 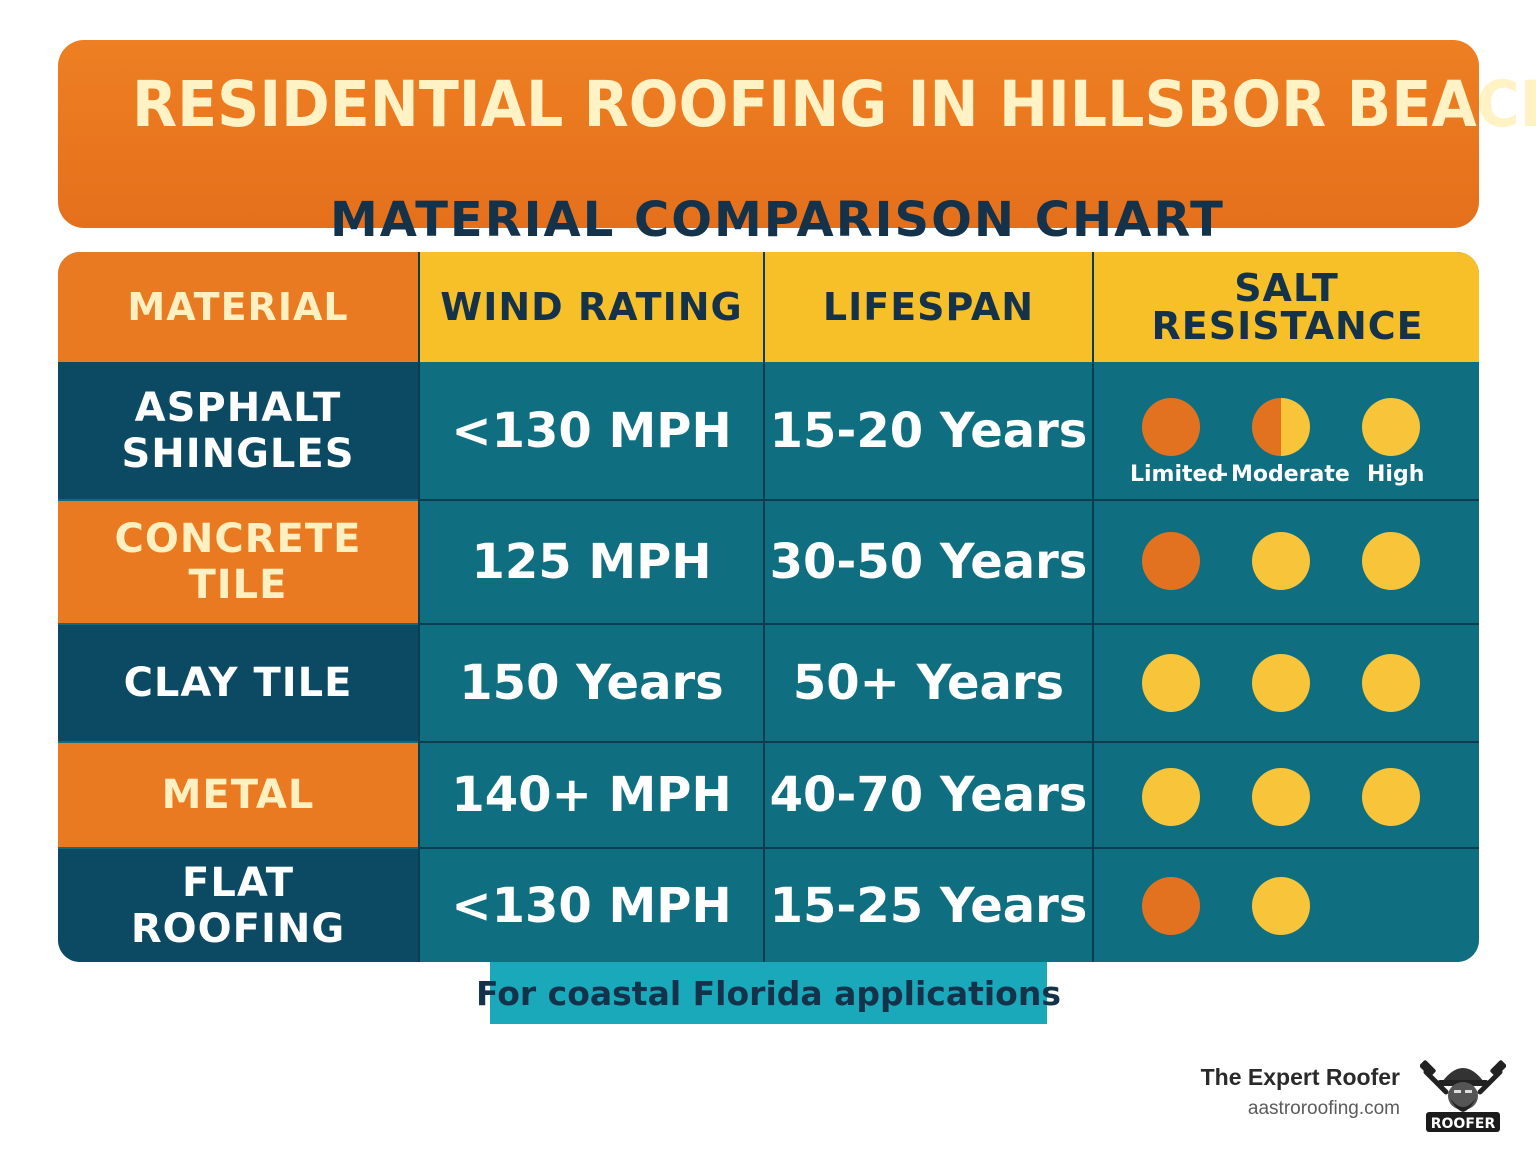 What do you see at coordinates (591, 795) in the screenshot?
I see `wind-rating-cell: 140+ MPH` at bounding box center [591, 795].